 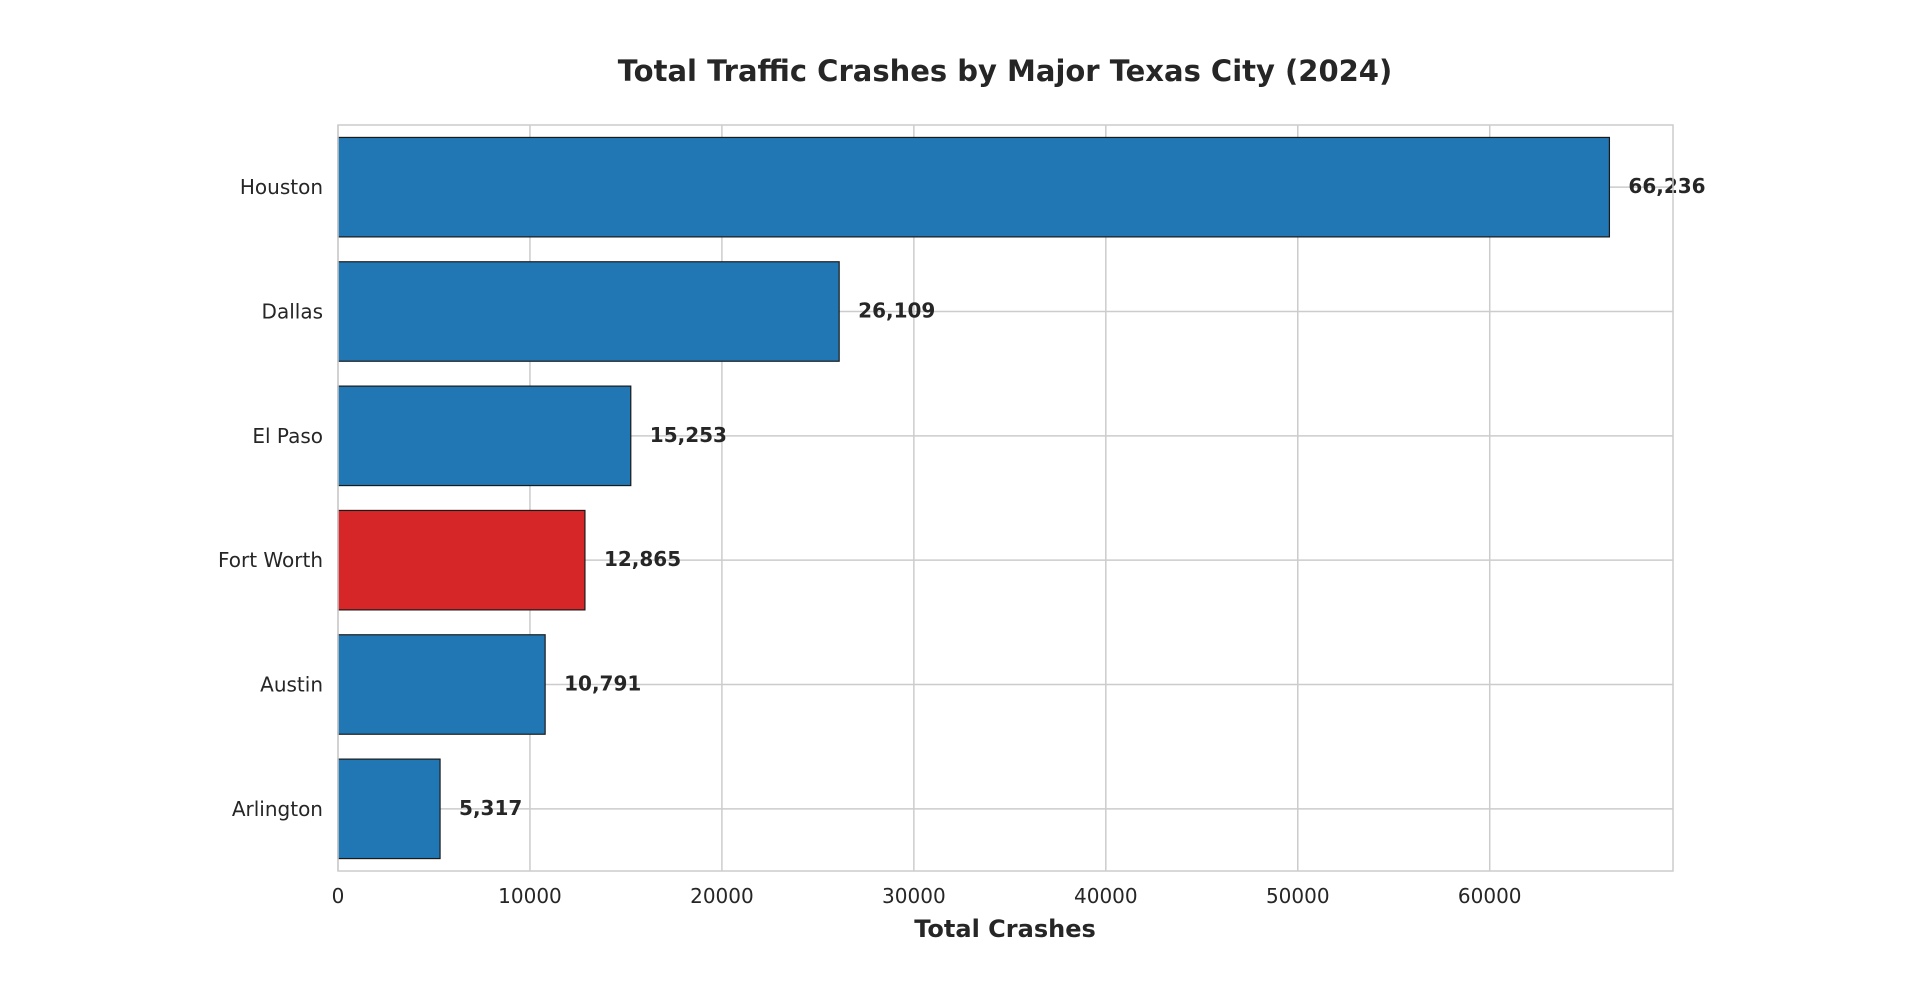 I want to click on data-label: 12,865, so click(x=642, y=559).